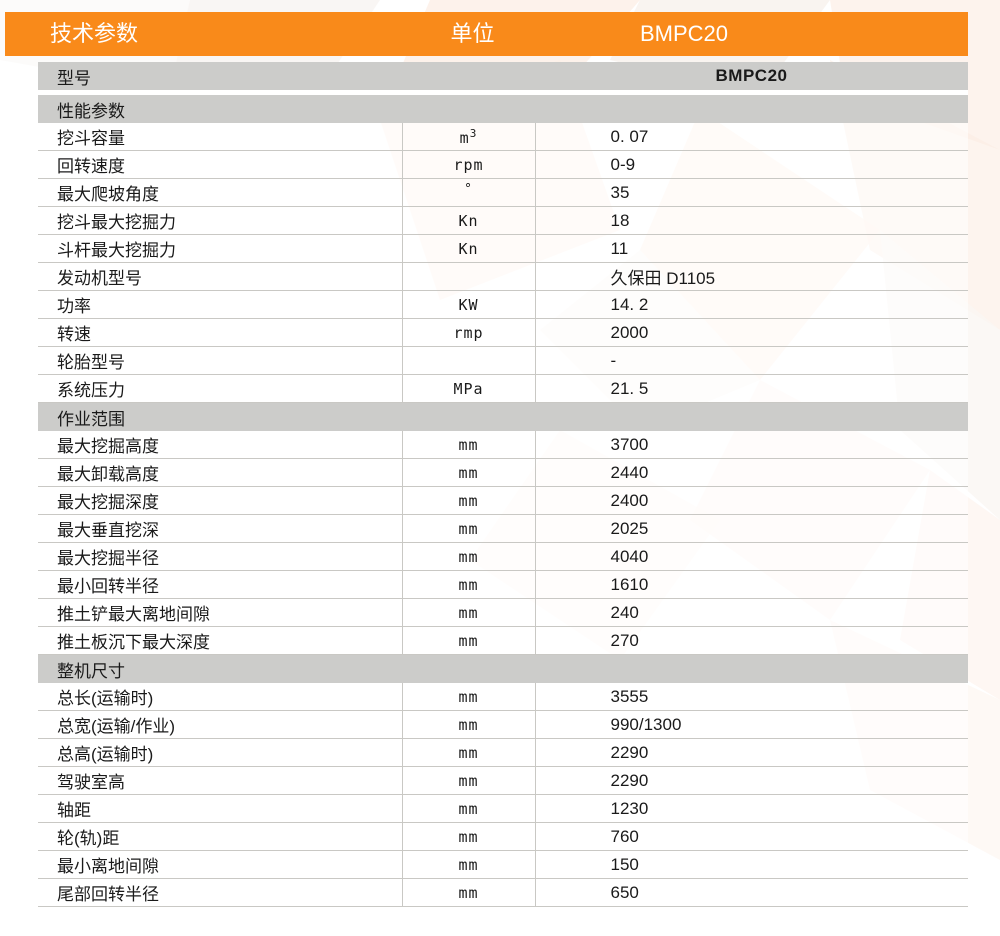  I want to click on row-label: 最大挖掘半径, so click(220, 556).